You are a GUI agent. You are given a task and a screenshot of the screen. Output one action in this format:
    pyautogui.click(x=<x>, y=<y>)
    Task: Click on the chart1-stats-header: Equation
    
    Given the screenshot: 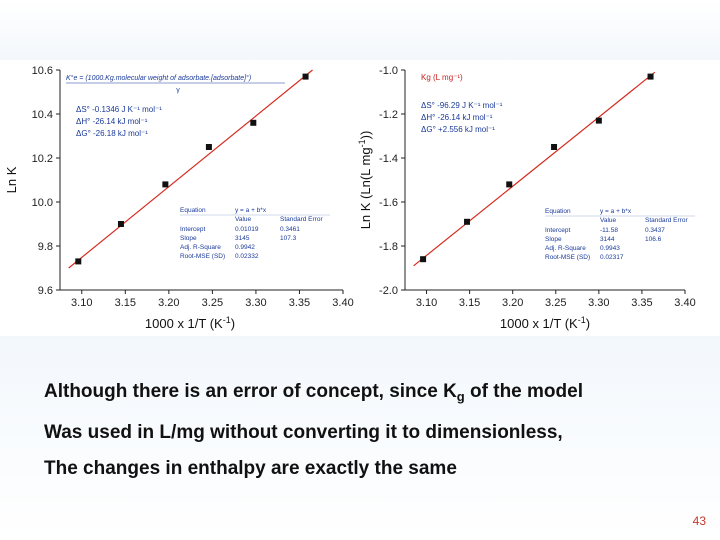 What is the action you would take?
    pyautogui.click(x=193, y=210)
    